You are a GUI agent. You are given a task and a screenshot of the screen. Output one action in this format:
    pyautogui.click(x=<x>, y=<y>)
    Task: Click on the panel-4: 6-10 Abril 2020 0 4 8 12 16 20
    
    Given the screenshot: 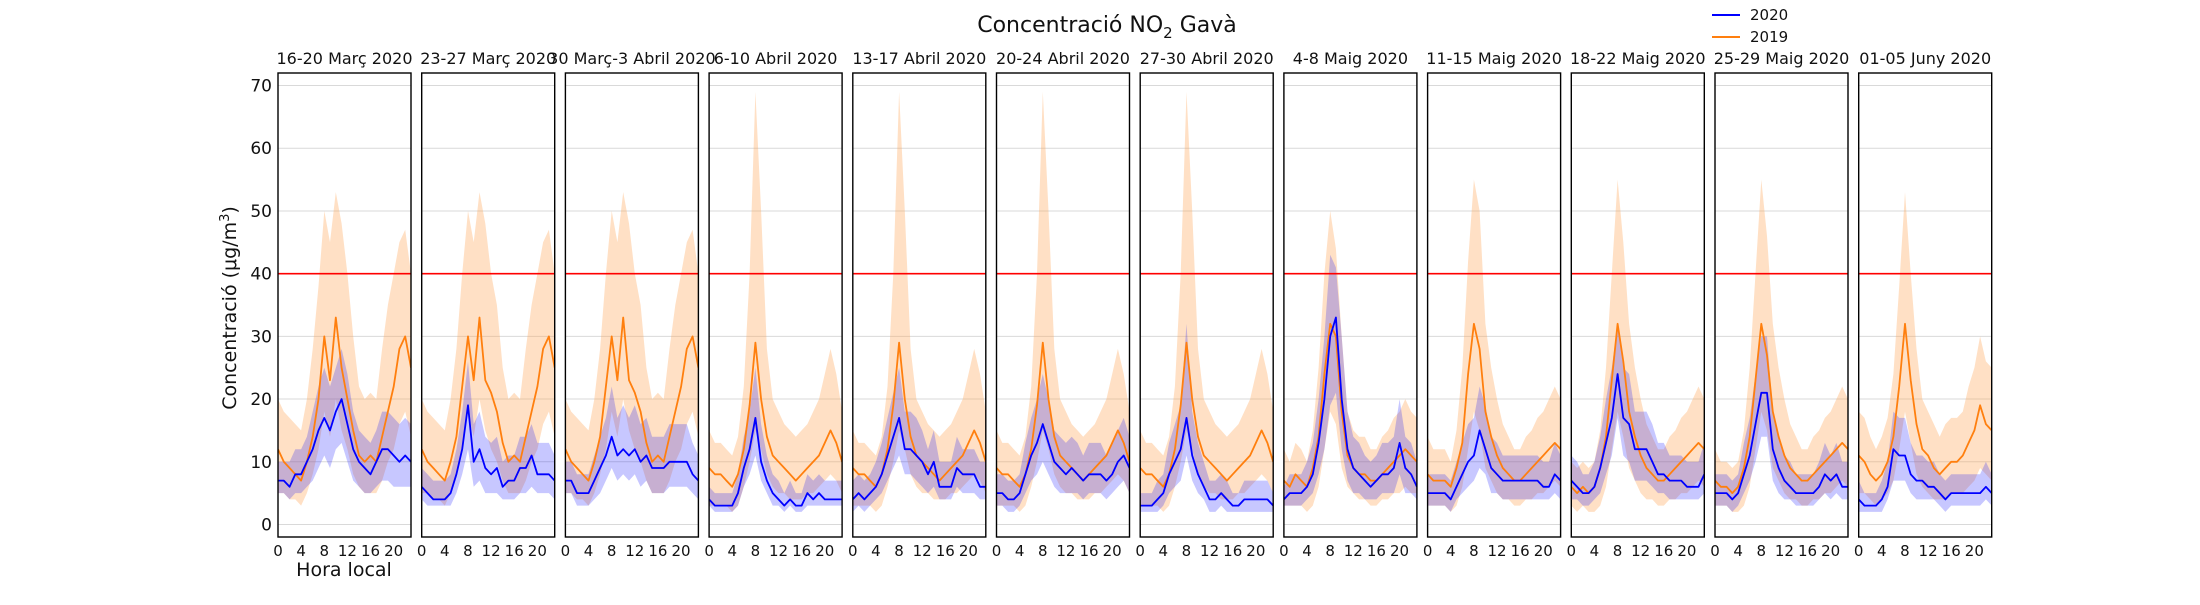 What is the action you would take?
    pyautogui.click(x=773, y=304)
    